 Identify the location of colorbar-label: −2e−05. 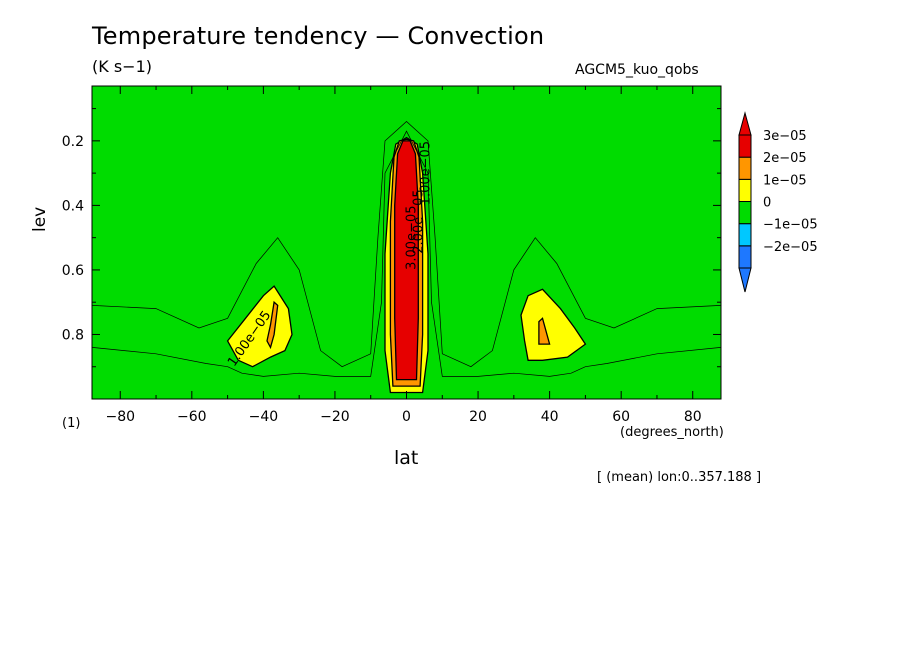
(790, 247).